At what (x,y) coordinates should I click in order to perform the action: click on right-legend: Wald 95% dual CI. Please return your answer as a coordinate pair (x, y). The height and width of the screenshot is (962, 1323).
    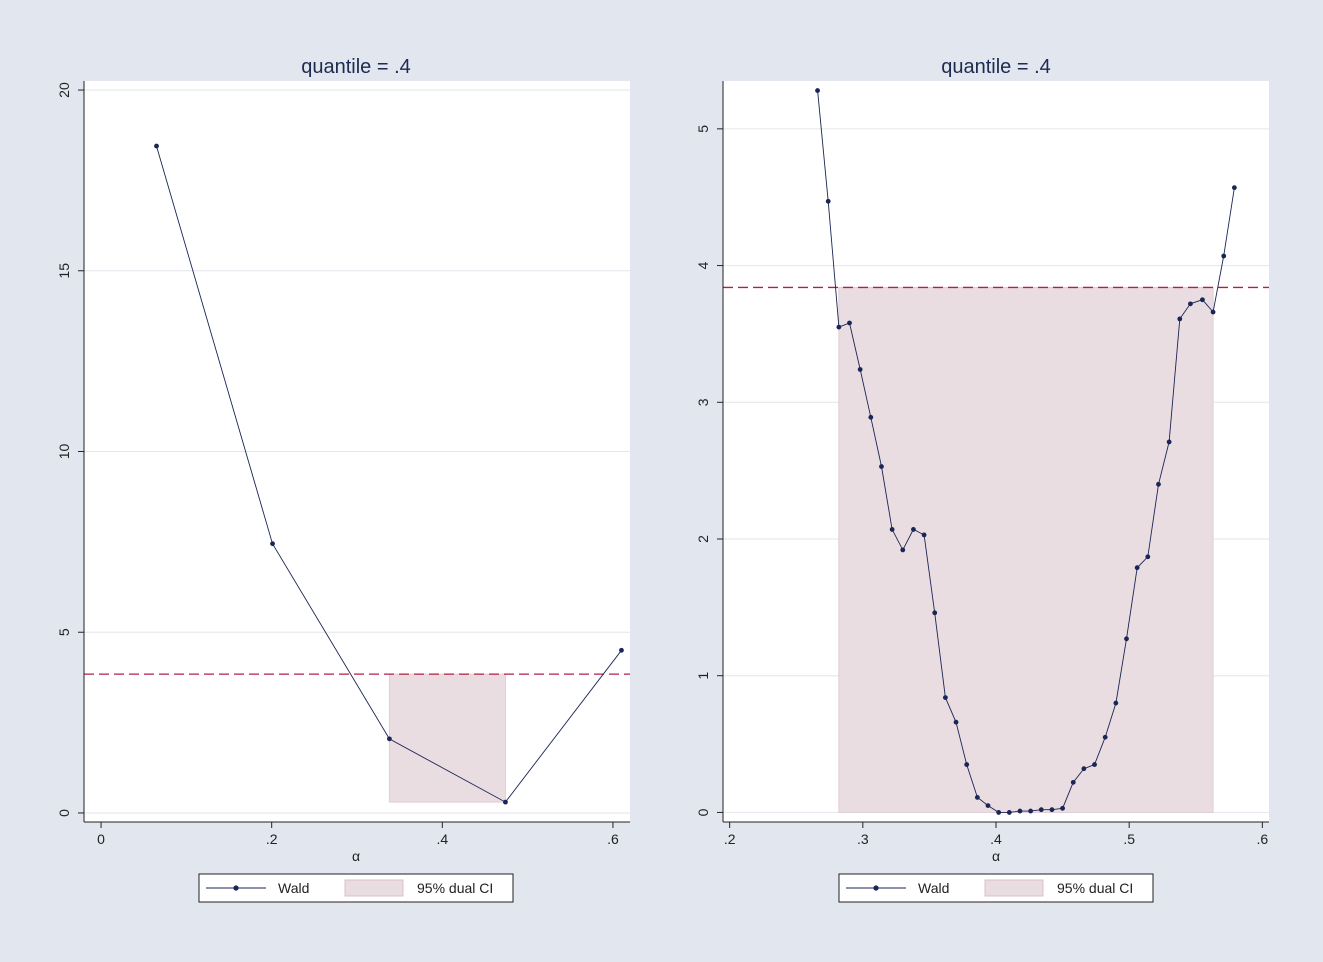
    Looking at the image, I should click on (996, 888).